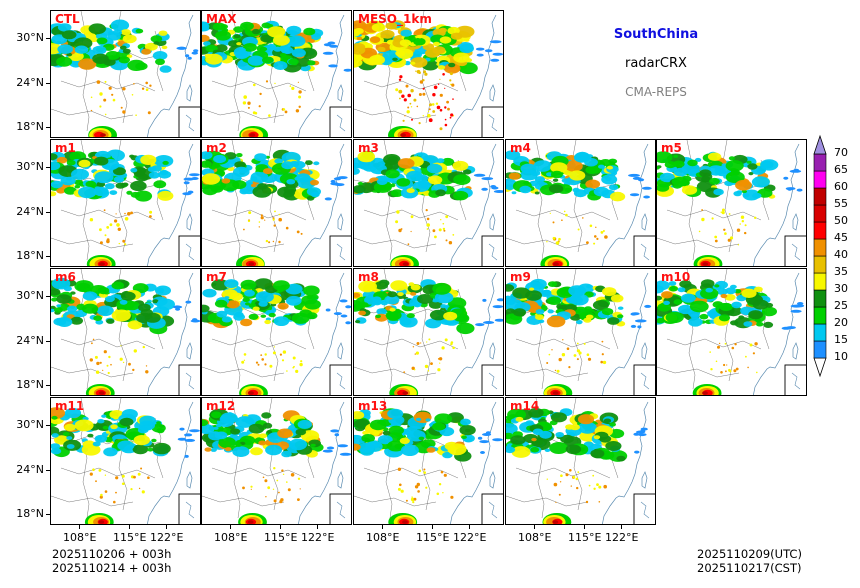 The width and height of the screenshot is (860, 588). Describe the element at coordinates (373, 406) in the screenshot. I see `panel-label: m13` at that location.